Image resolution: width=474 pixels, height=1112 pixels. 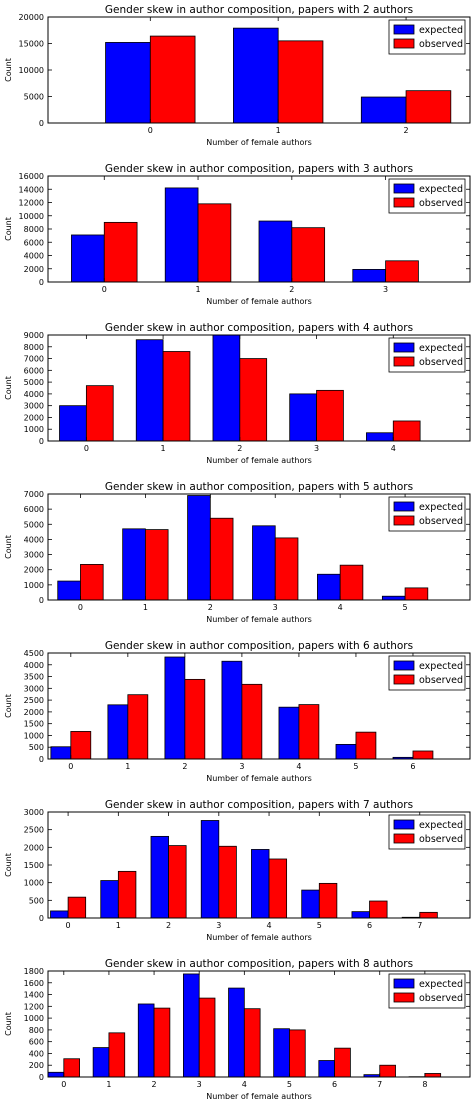 I want to click on y-tick-label: 800, so click(x=36, y=1030).